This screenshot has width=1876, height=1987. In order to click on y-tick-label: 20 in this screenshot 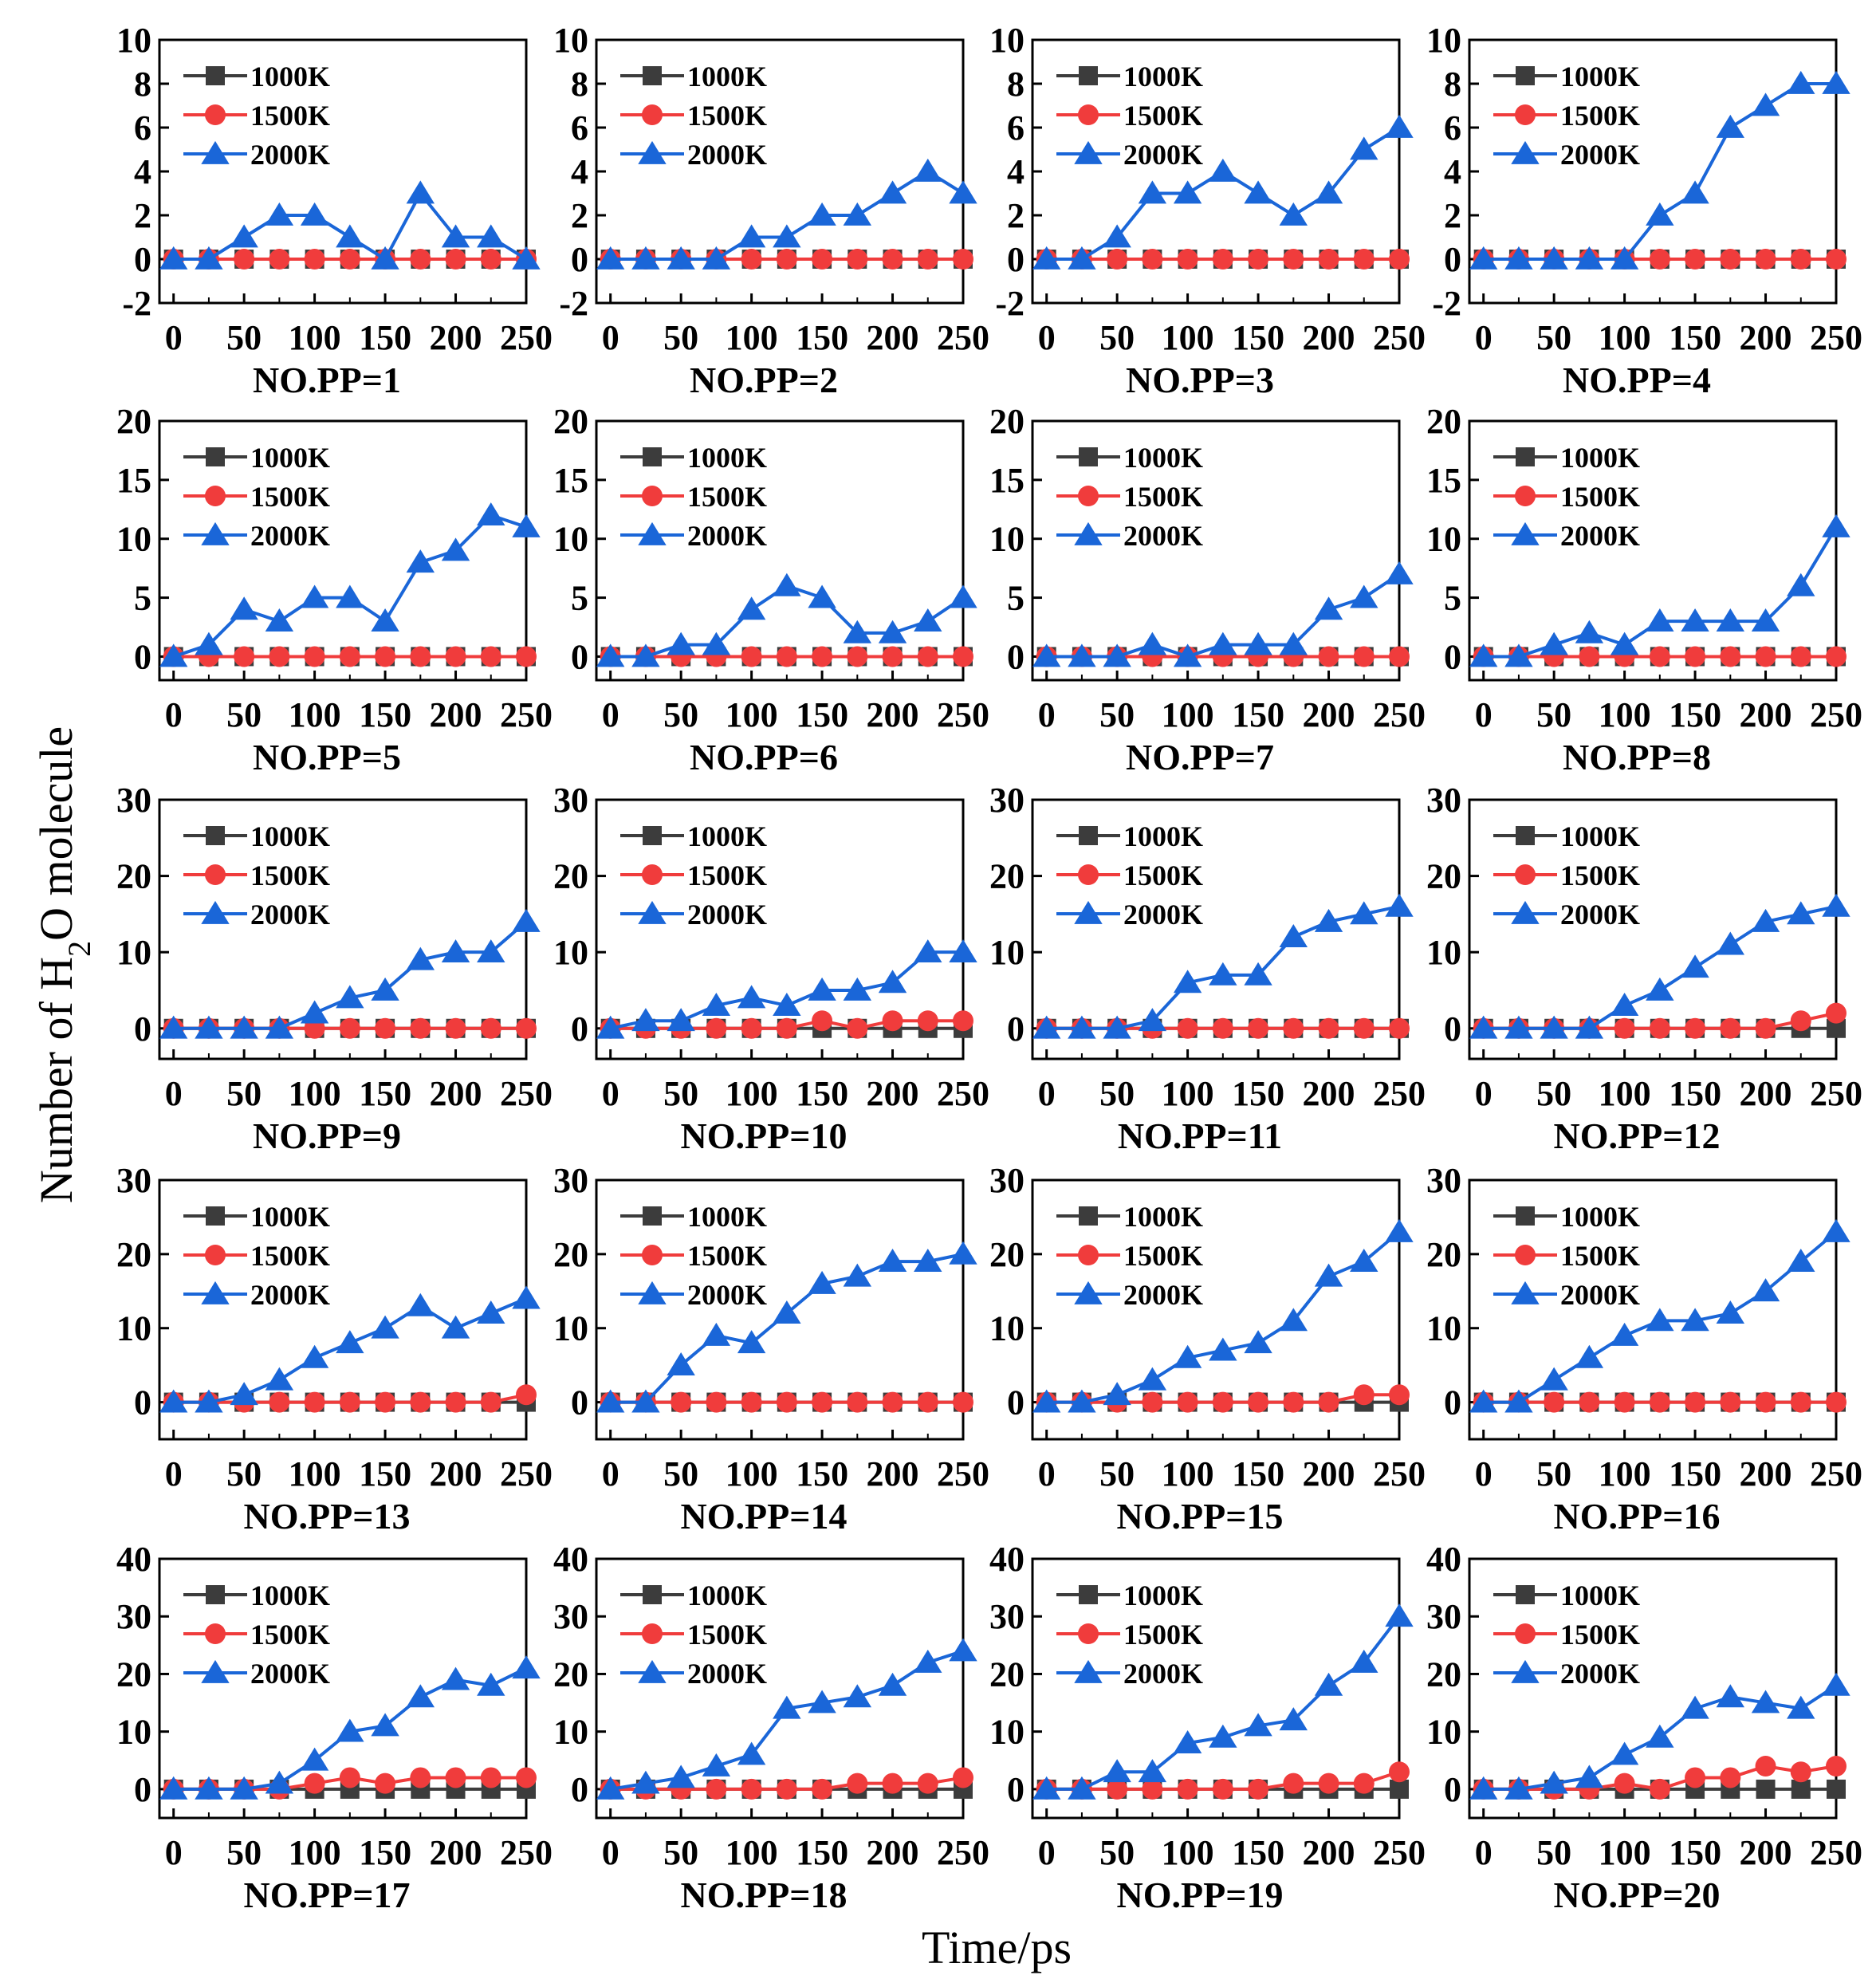, I will do `click(1007, 1675)`.